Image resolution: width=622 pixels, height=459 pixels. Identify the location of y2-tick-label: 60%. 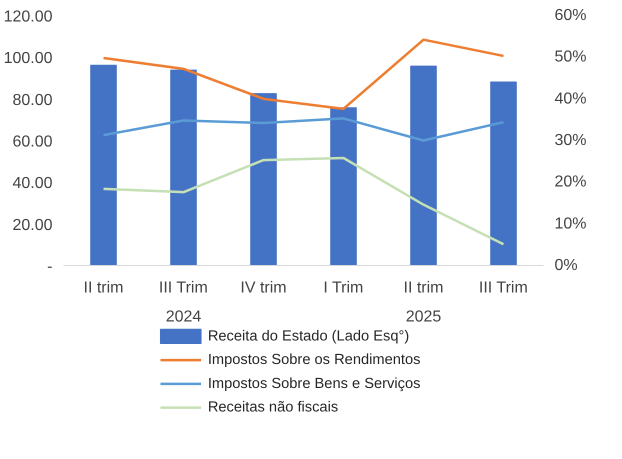
(570, 15).